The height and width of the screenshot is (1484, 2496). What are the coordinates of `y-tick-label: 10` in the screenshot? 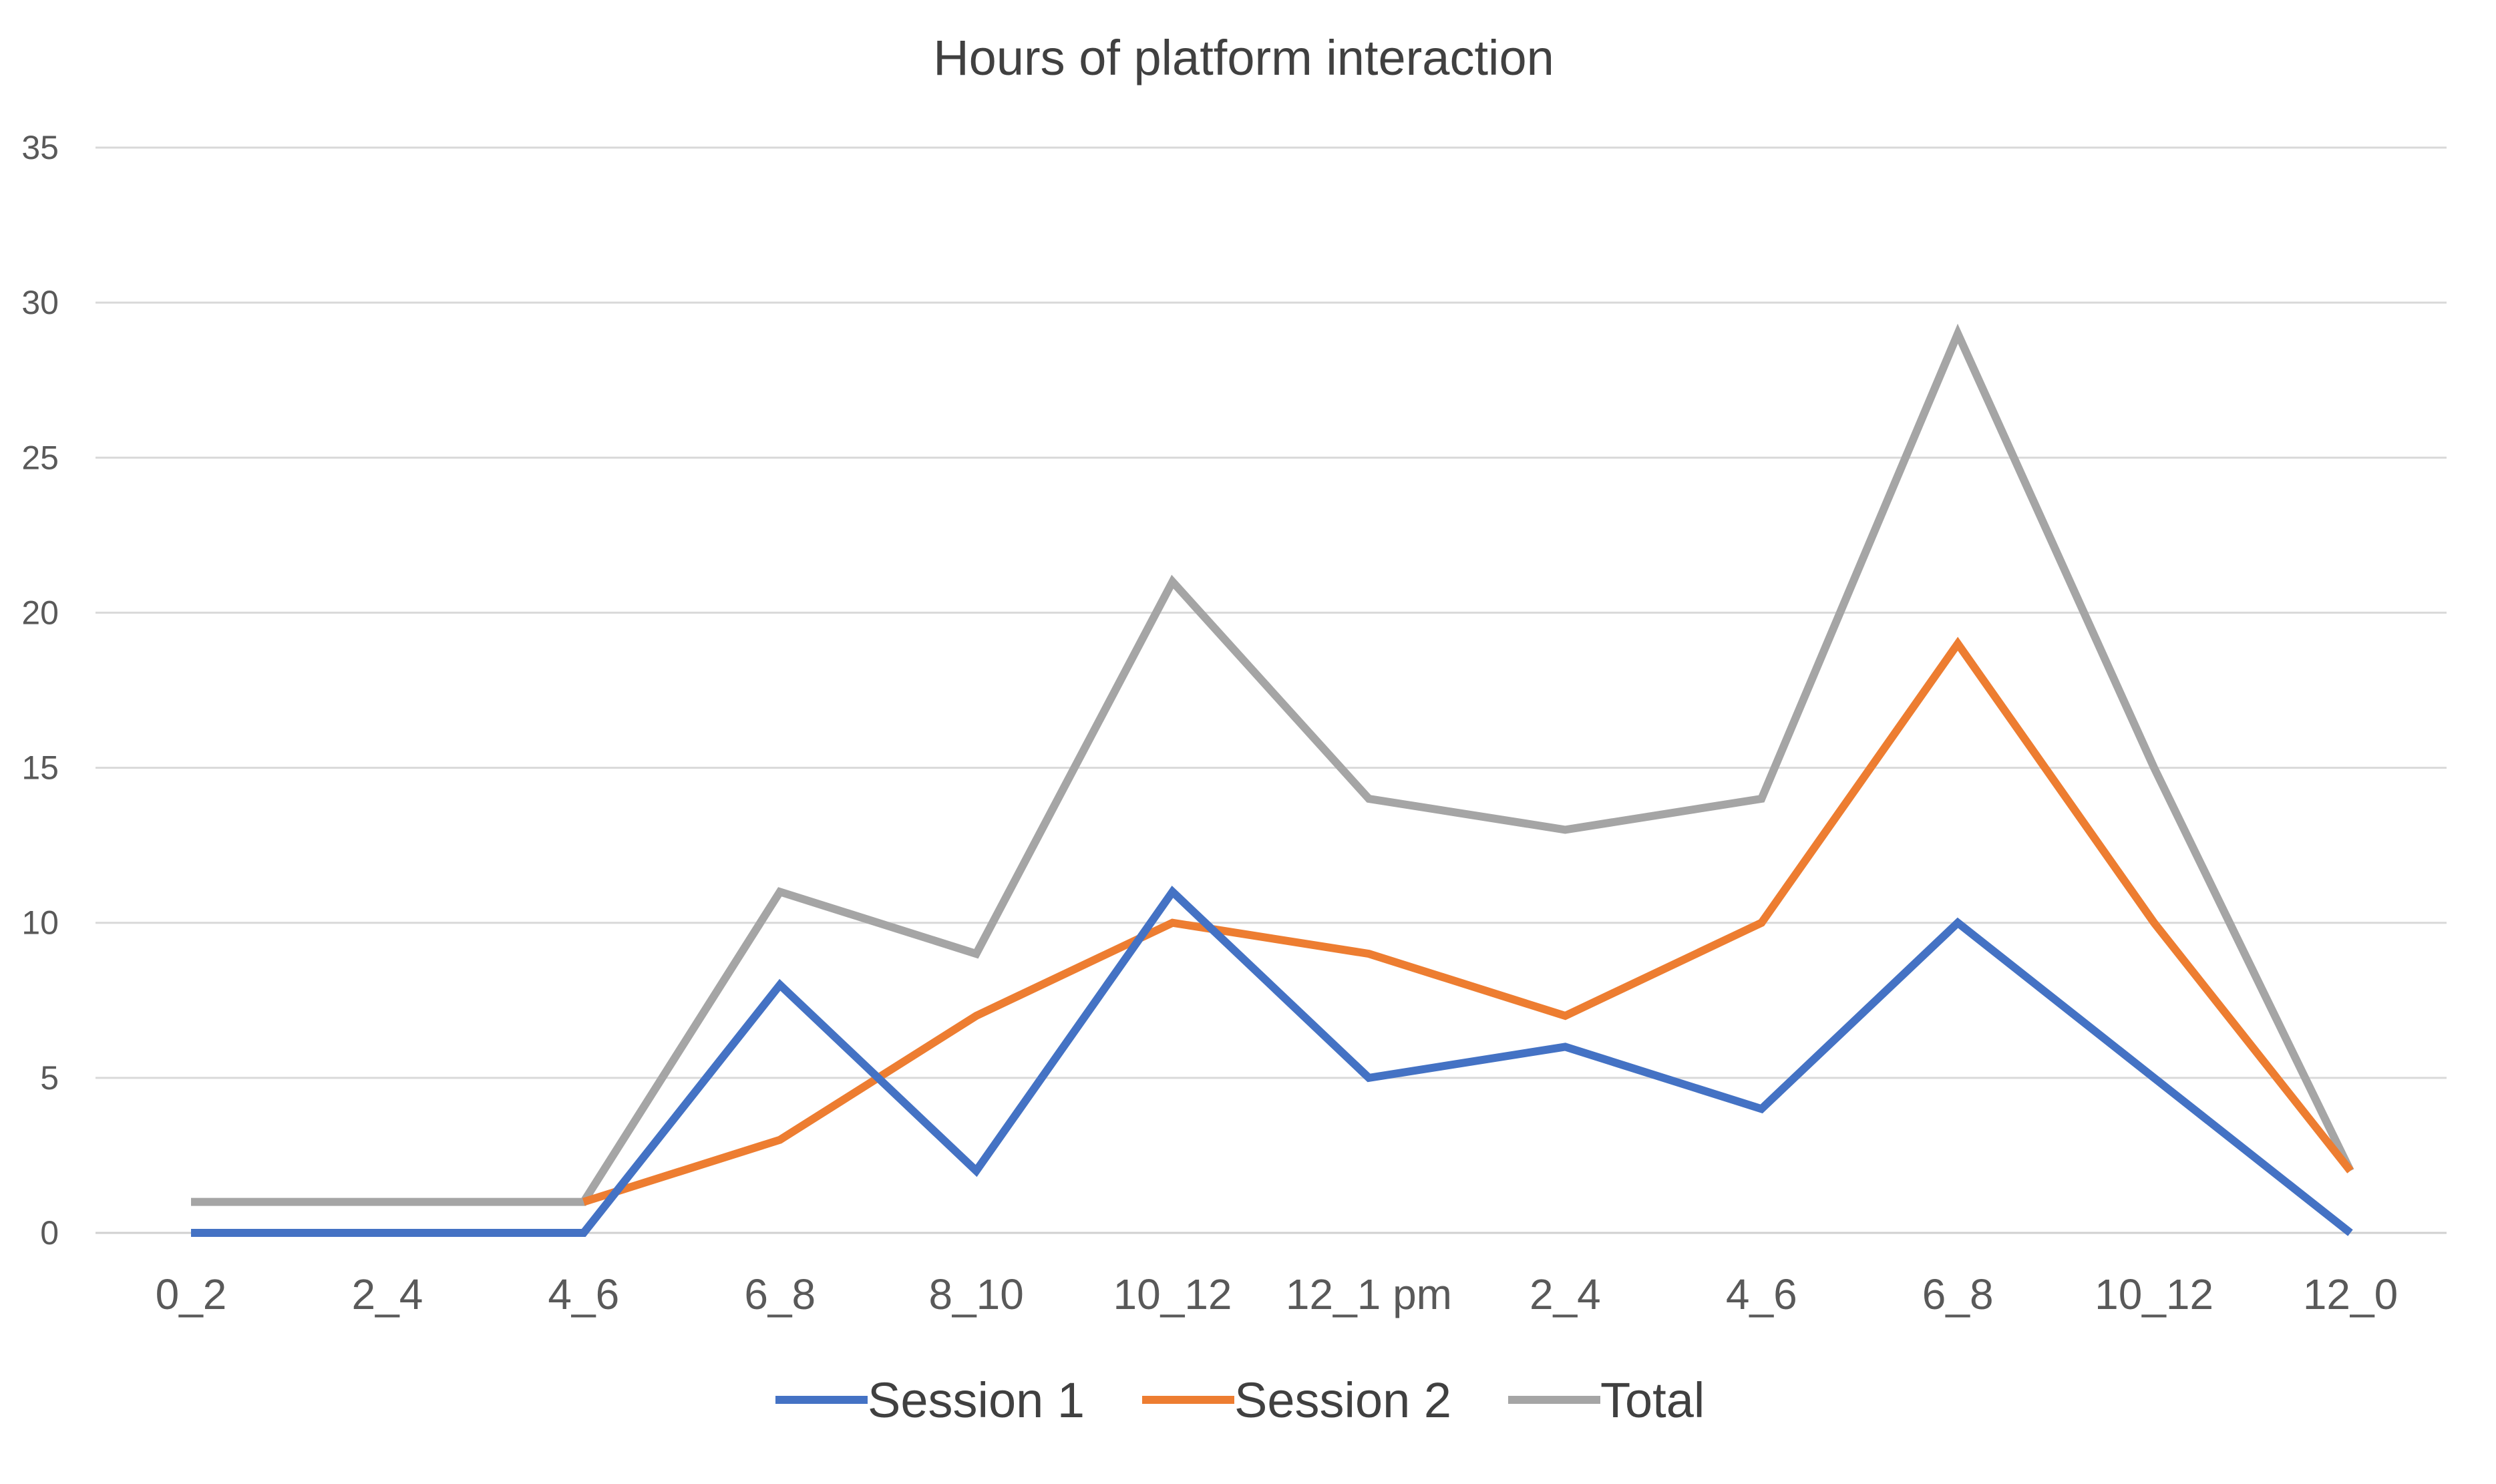 It's located at (40, 923).